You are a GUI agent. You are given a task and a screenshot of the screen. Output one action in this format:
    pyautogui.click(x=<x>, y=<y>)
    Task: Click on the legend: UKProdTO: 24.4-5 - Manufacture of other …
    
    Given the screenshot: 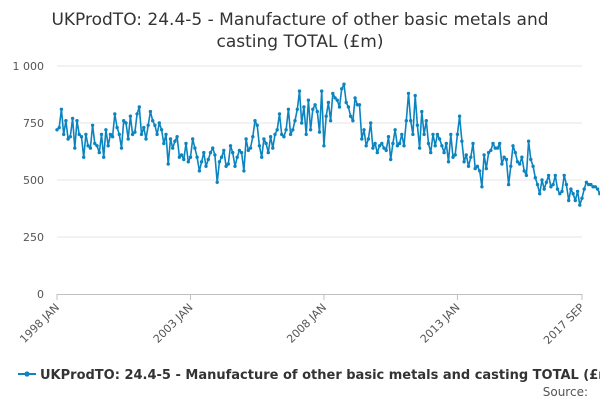 What is the action you would take?
    pyautogui.click(x=309, y=375)
    